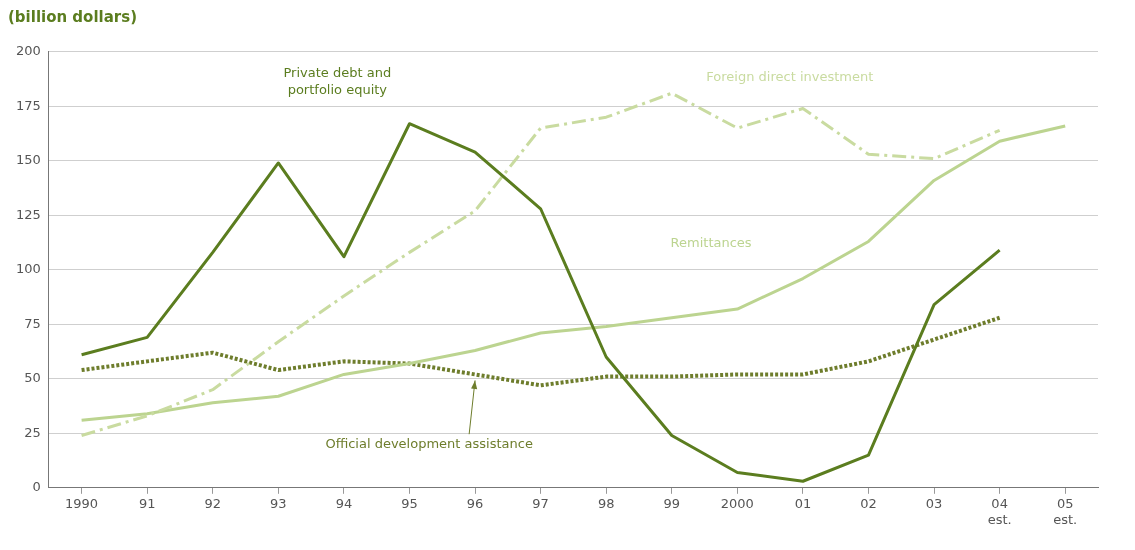 The height and width of the screenshot is (550, 1135). I want to click on line-series, so click(540, 351).